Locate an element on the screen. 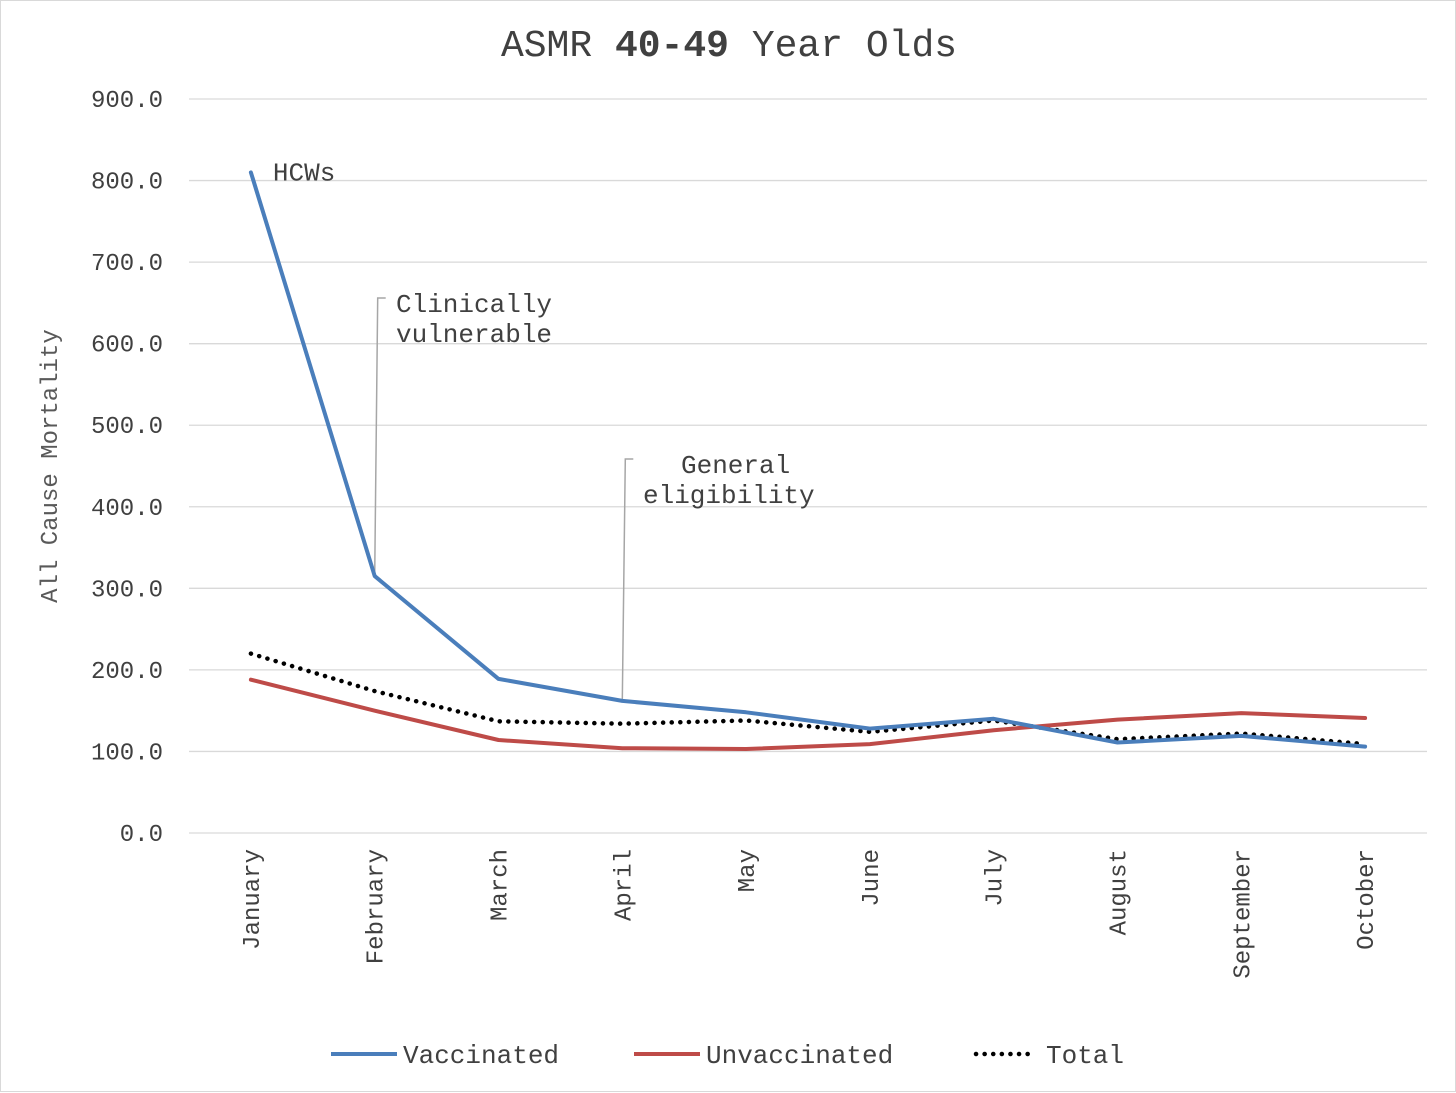 This screenshot has height=1093, width=1456. chart-title: ASMR 40-49 Year Olds is located at coordinates (729, 46).